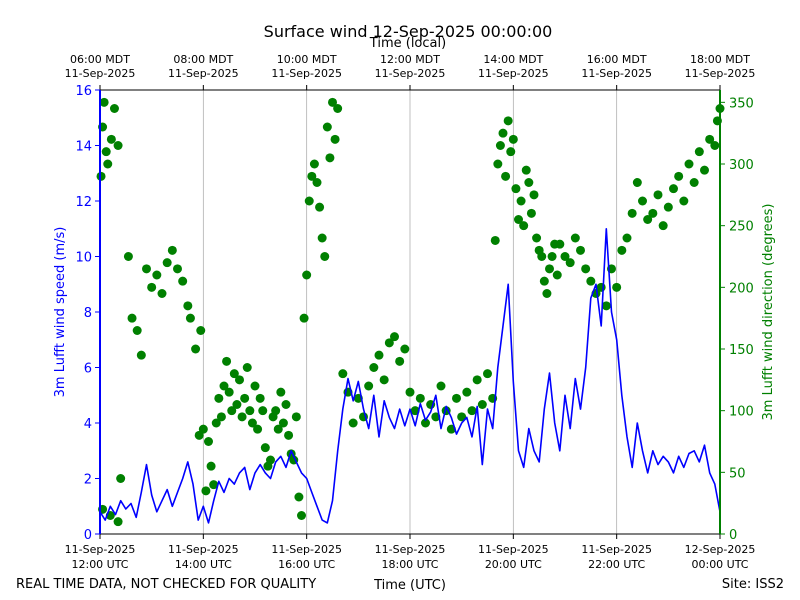  I want to click on x-tick-label-time: 00:00 UTC, so click(719, 564).